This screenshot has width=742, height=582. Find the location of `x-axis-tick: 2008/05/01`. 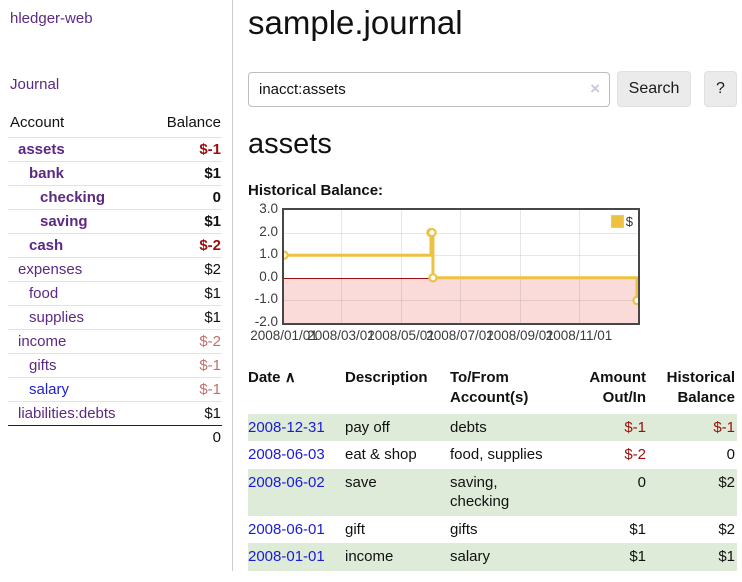

x-axis-tick: 2008/05/01 is located at coordinates (401, 335).